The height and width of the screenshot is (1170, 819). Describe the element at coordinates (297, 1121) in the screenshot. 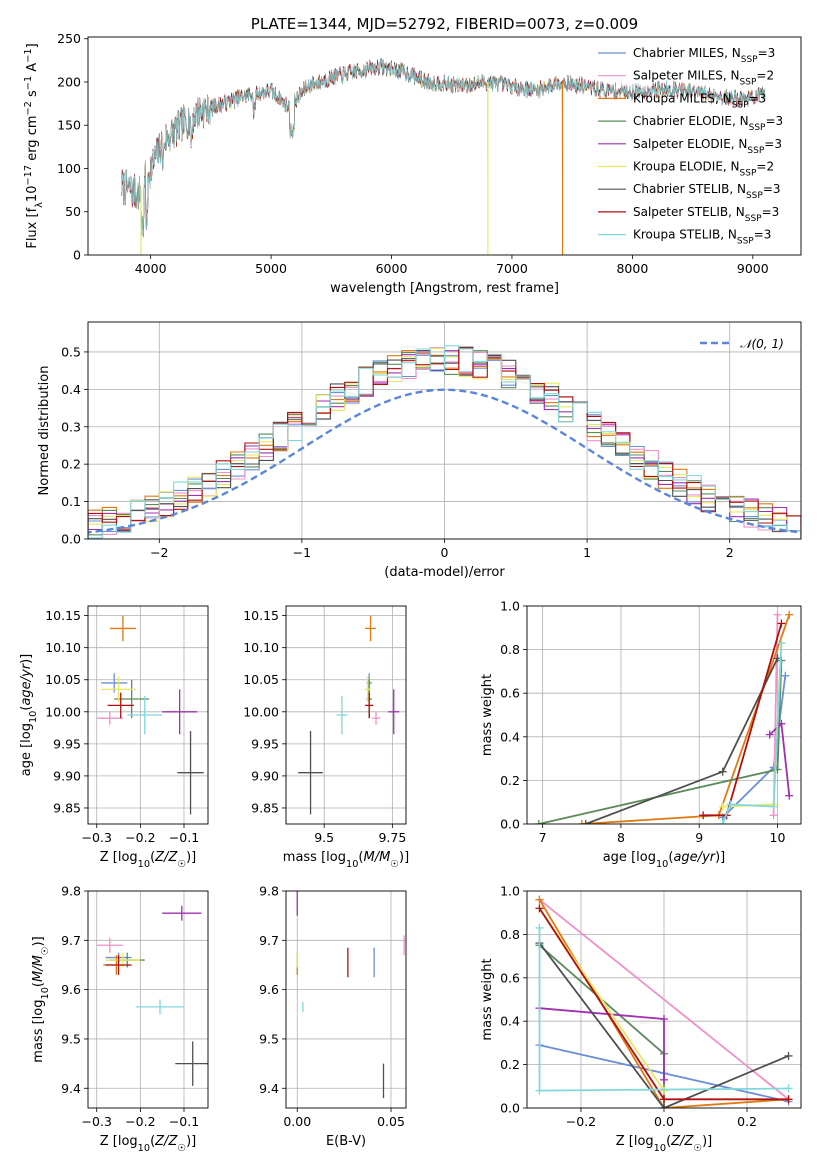

I see `x-tick-label: 0.00` at that location.